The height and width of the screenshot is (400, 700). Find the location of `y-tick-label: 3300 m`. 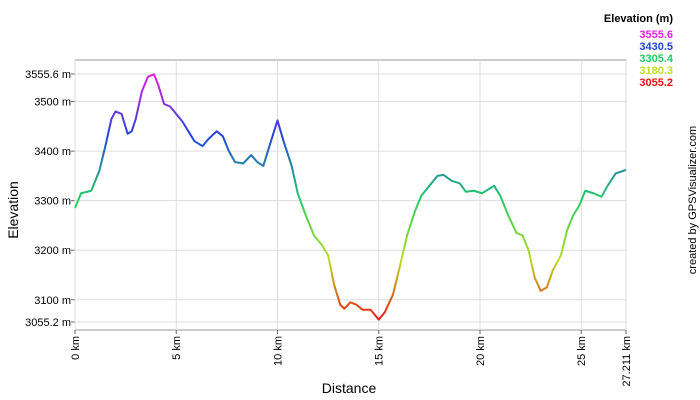

y-tick-label: 3300 m is located at coordinates (52, 202).